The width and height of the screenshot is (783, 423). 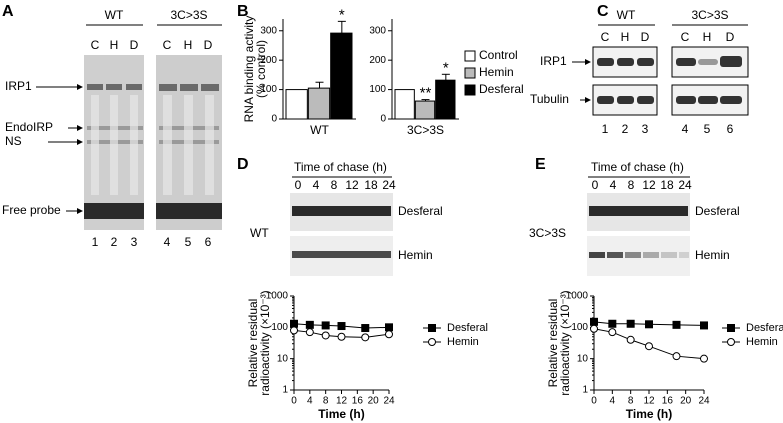 I want to click on band-label: Free probe, so click(x=31, y=210).